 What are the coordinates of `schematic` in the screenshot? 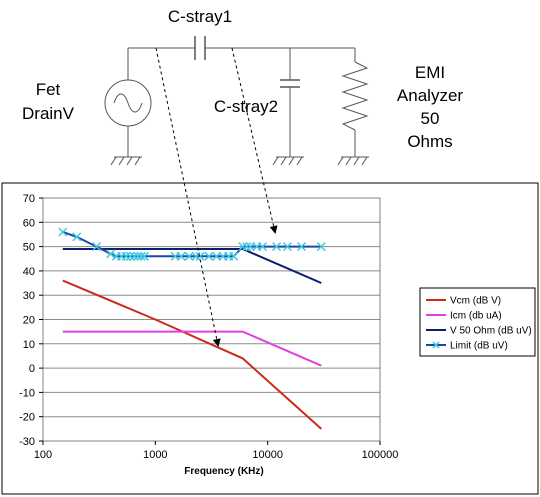 It's located at (236, 101).